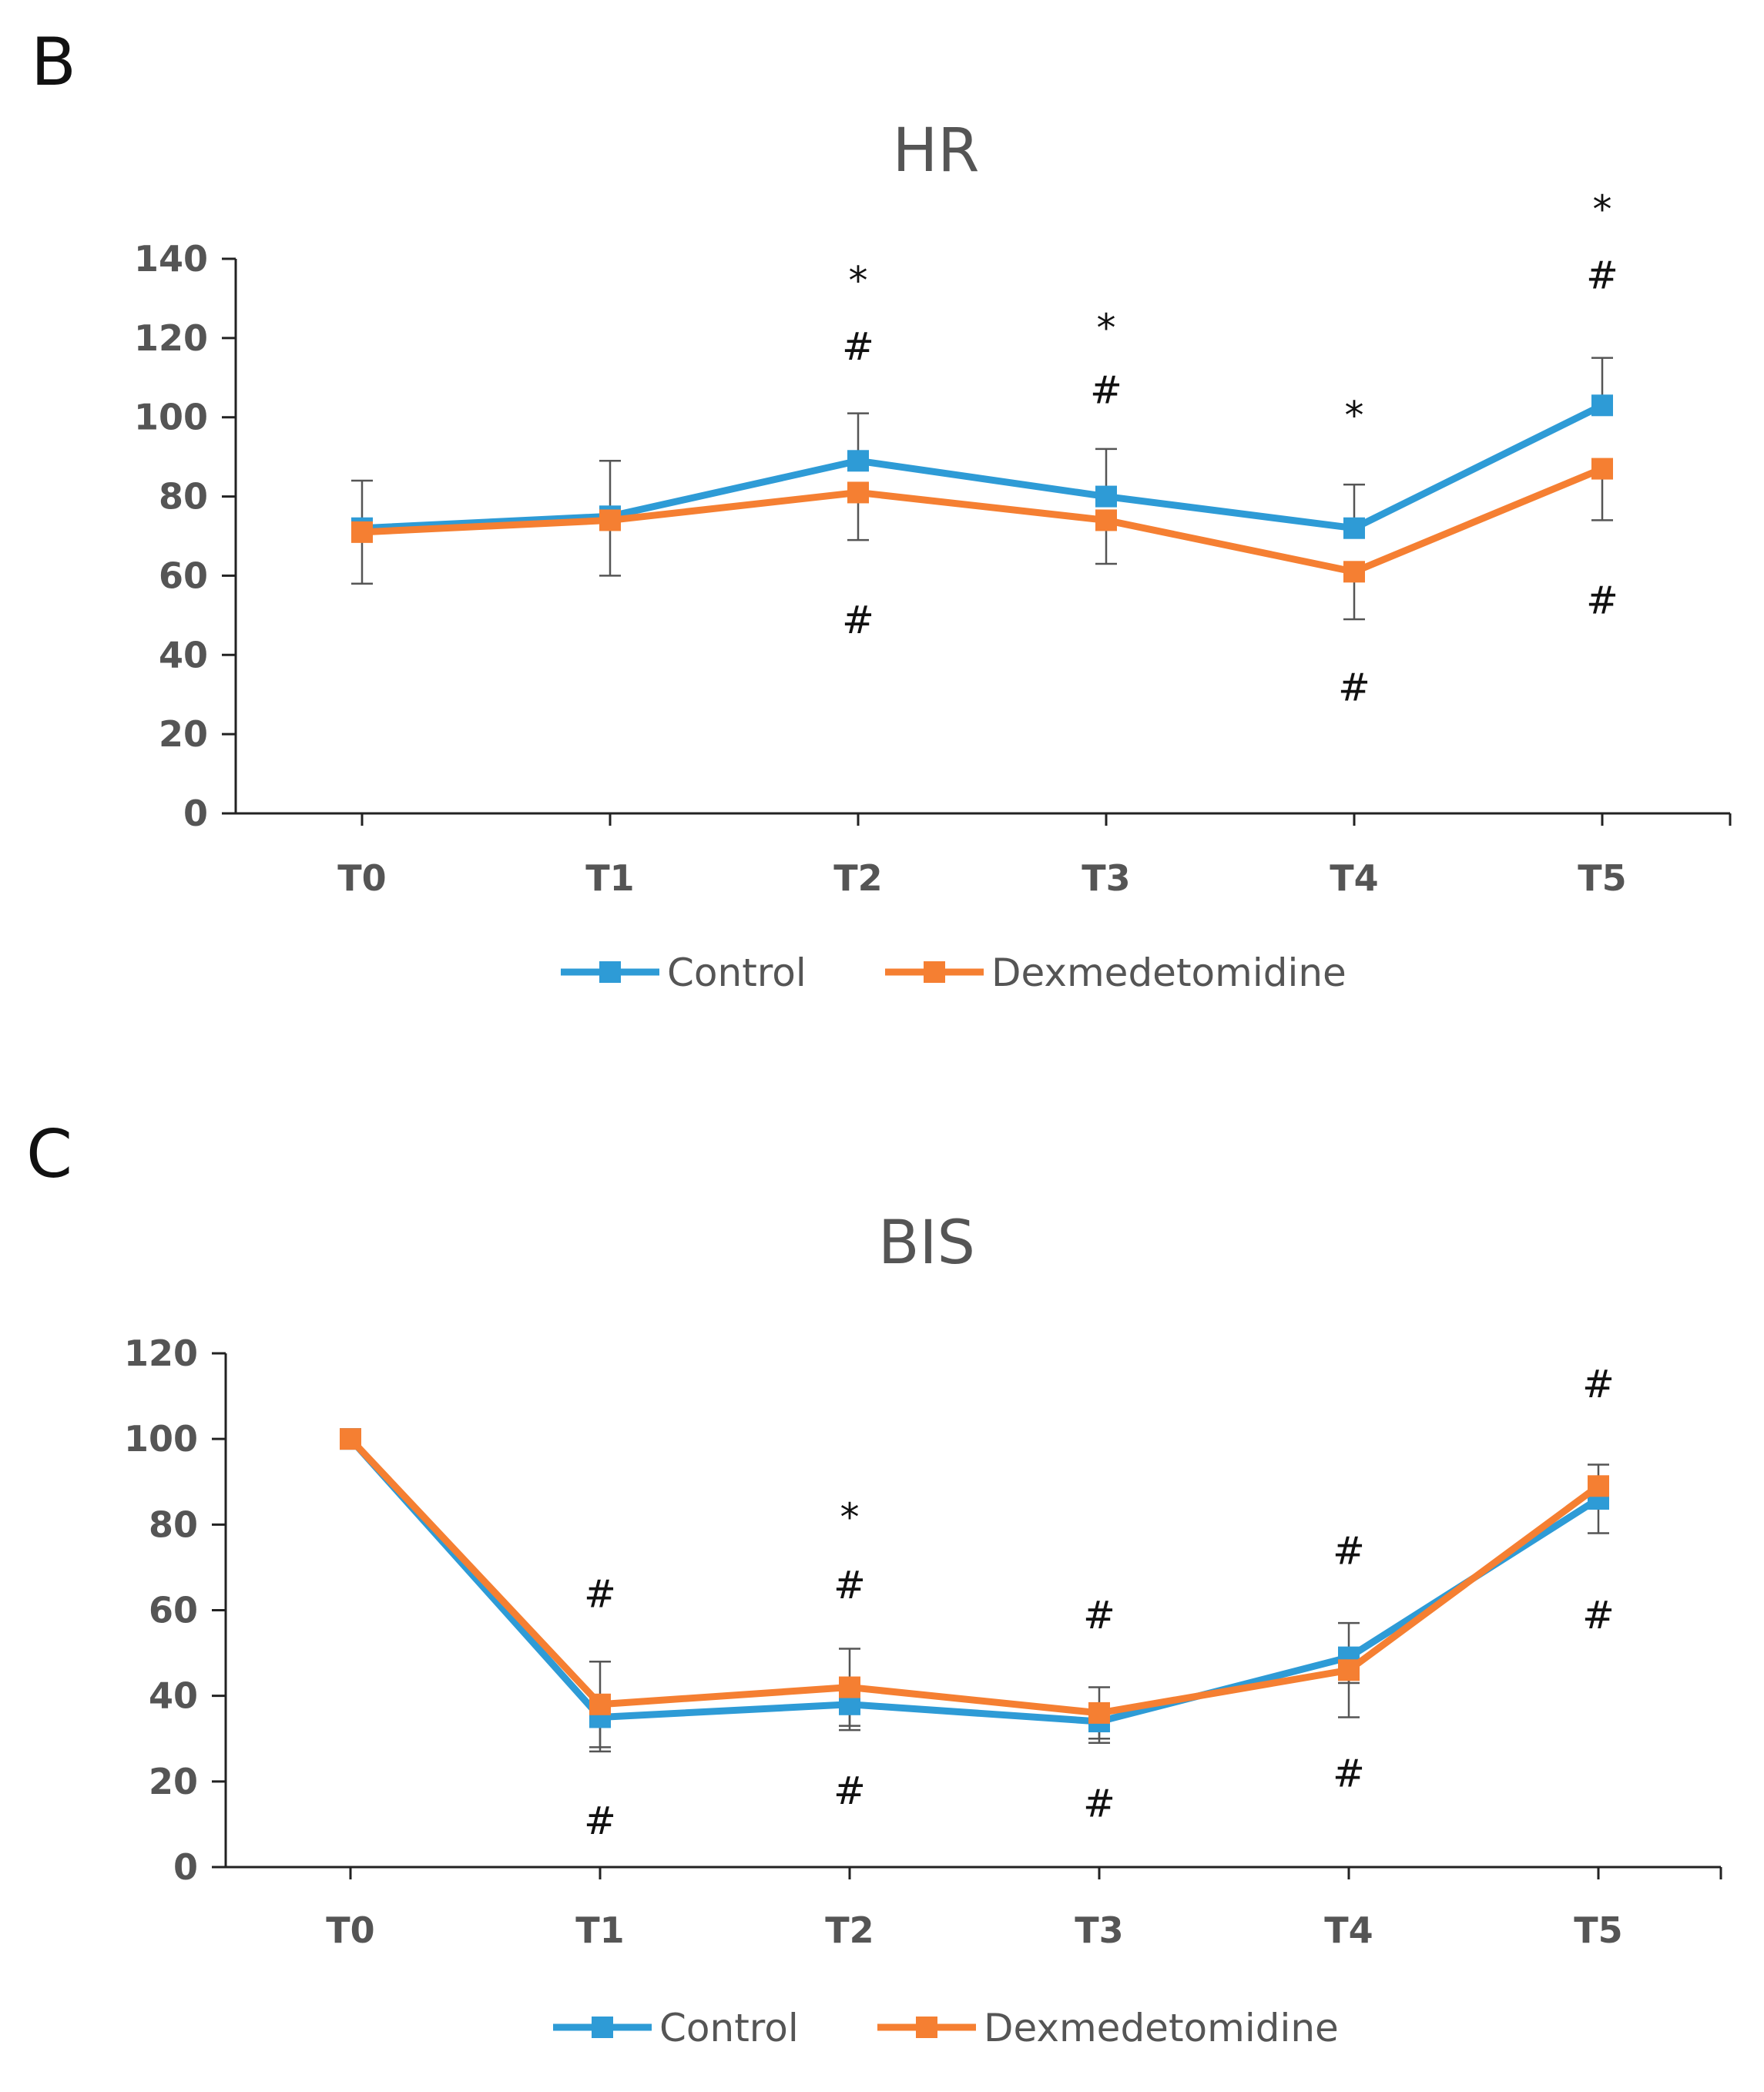 This screenshot has height=2092, width=1764. I want to click on chart-title: HR, so click(936, 151).